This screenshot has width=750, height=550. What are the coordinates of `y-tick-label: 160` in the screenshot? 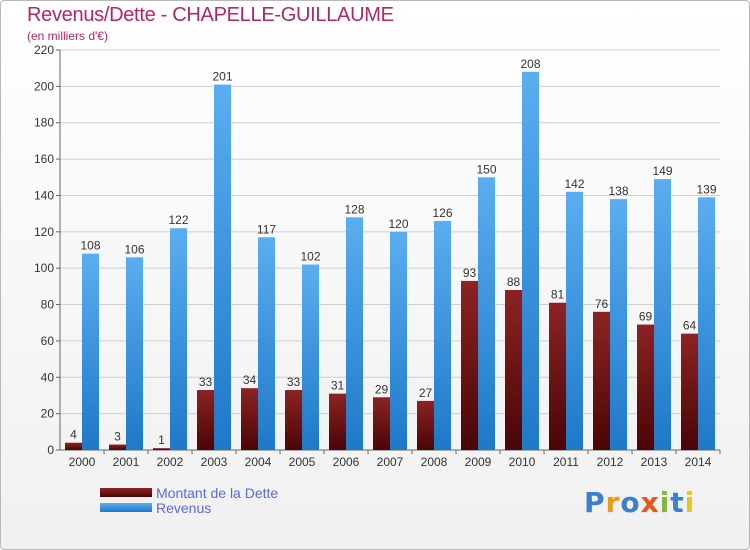 It's located at (44, 159).